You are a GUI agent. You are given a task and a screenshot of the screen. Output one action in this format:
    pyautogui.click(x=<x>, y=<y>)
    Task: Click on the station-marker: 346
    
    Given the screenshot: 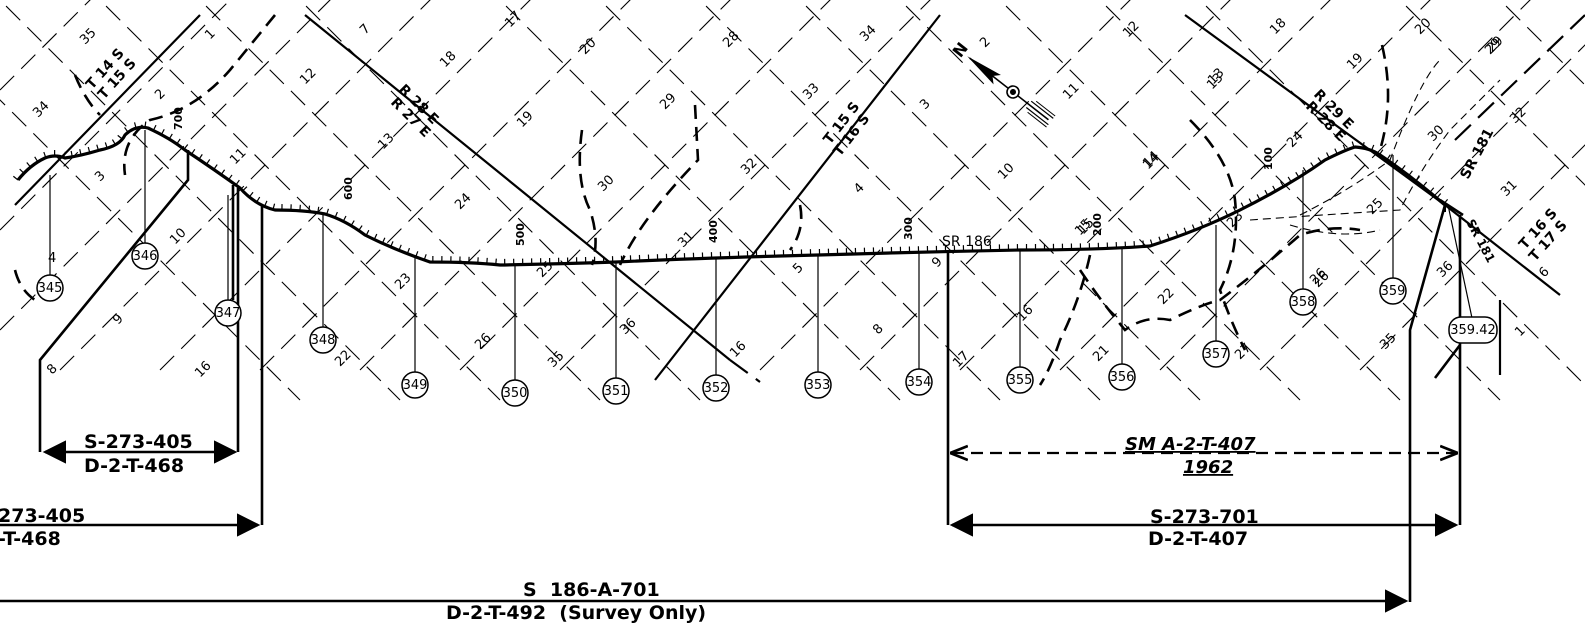 What is the action you would take?
    pyautogui.click(x=145, y=256)
    